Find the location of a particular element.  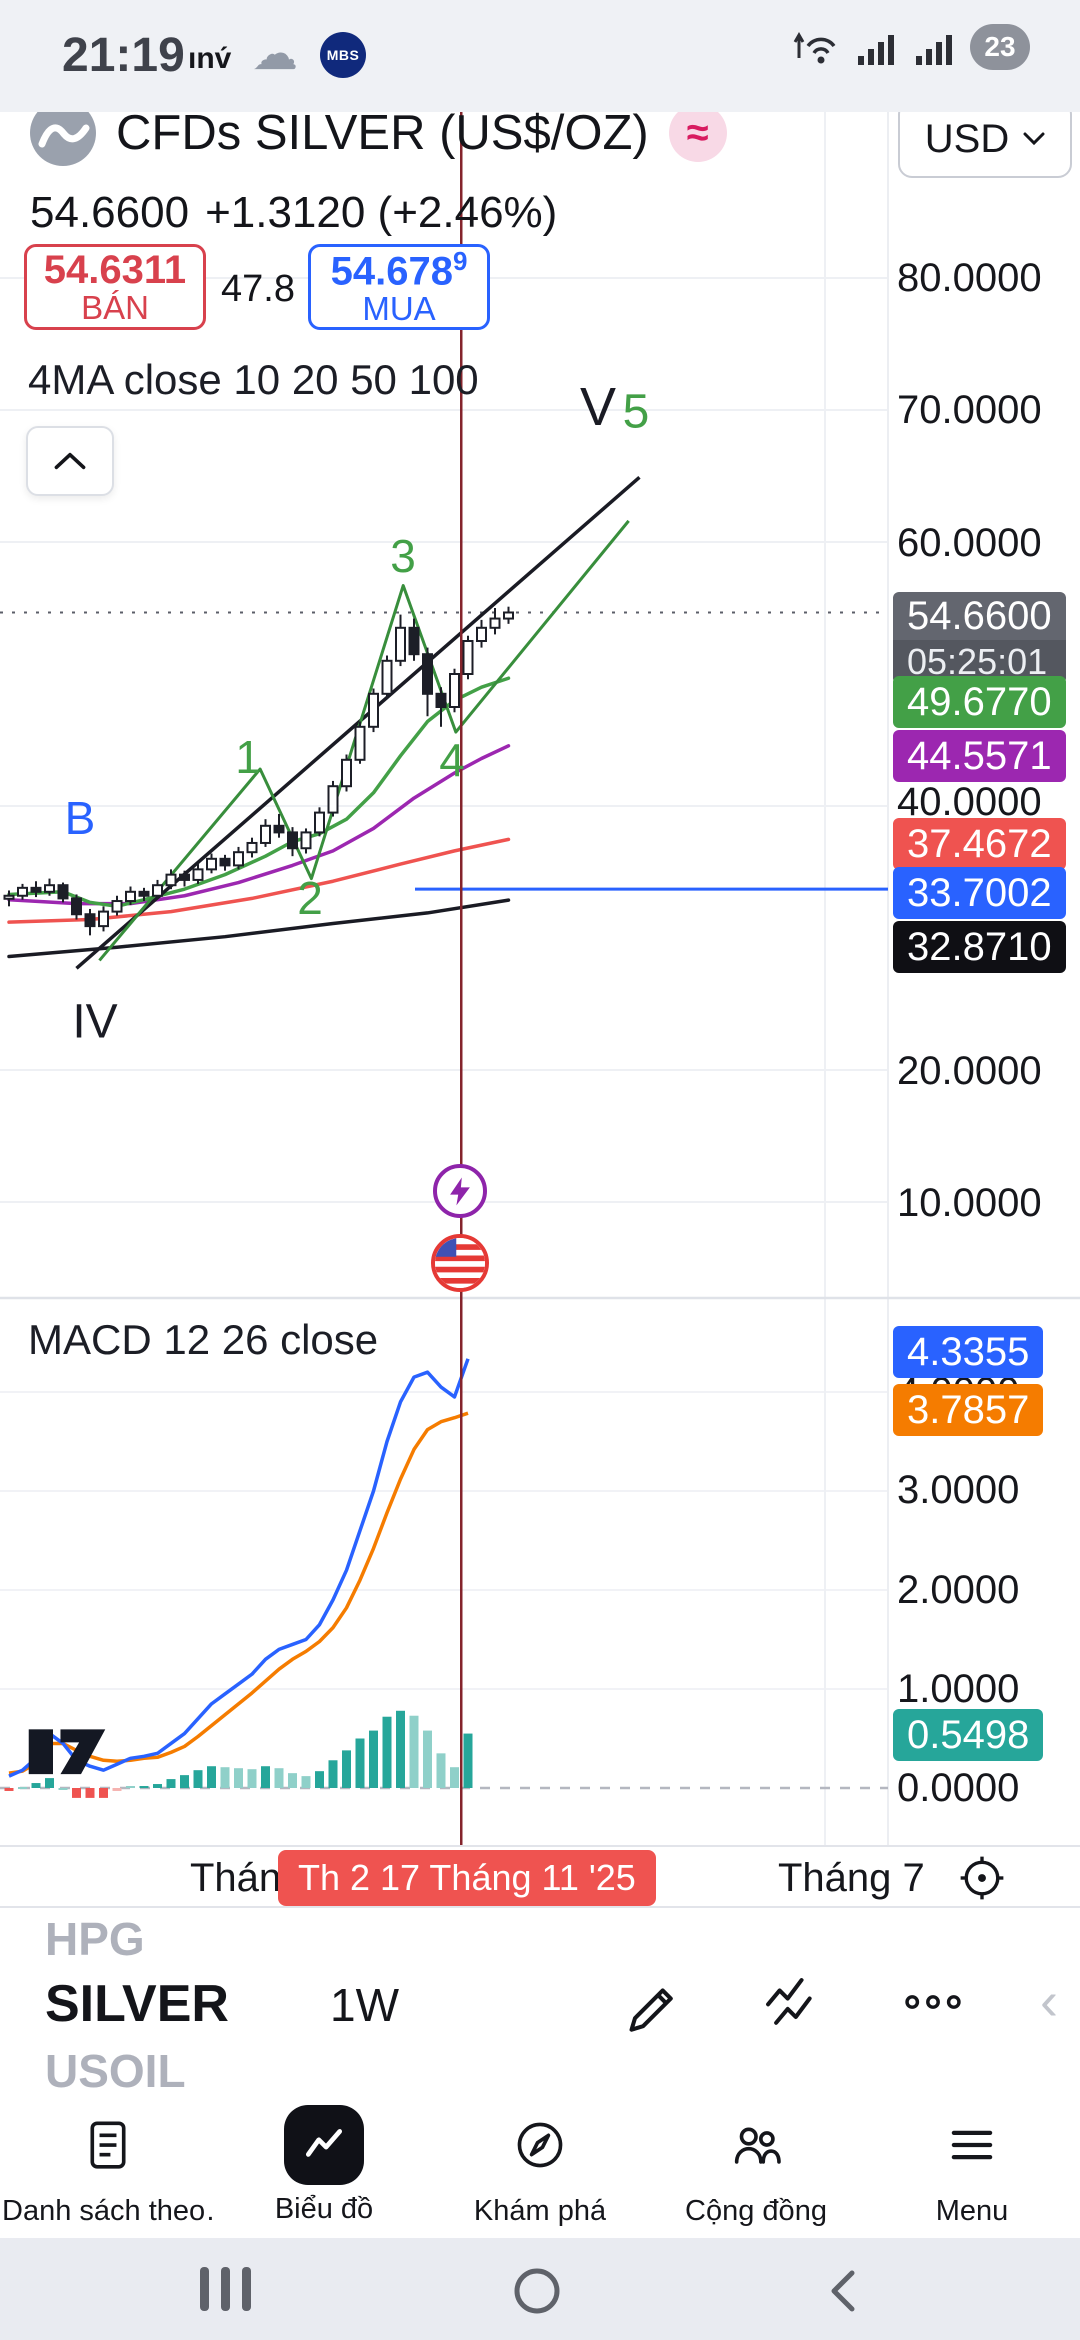

currency-value: USD is located at coordinates (967, 138).